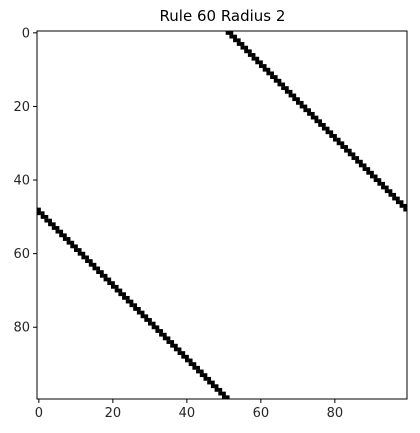 This screenshot has height=433, width=420. What do you see at coordinates (335, 413) in the screenshot?
I see `x-tick-label: 80` at bounding box center [335, 413].